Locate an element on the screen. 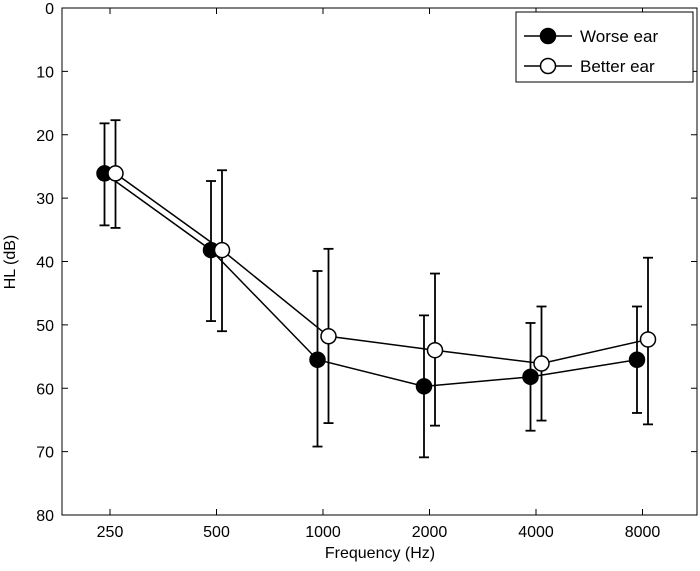 The height and width of the screenshot is (571, 700). x-tick-label: 4000 is located at coordinates (536, 532).